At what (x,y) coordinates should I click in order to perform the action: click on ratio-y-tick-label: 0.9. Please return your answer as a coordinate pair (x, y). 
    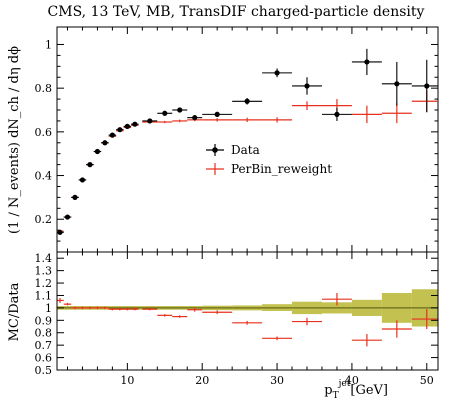
    Looking at the image, I should click on (44, 320).